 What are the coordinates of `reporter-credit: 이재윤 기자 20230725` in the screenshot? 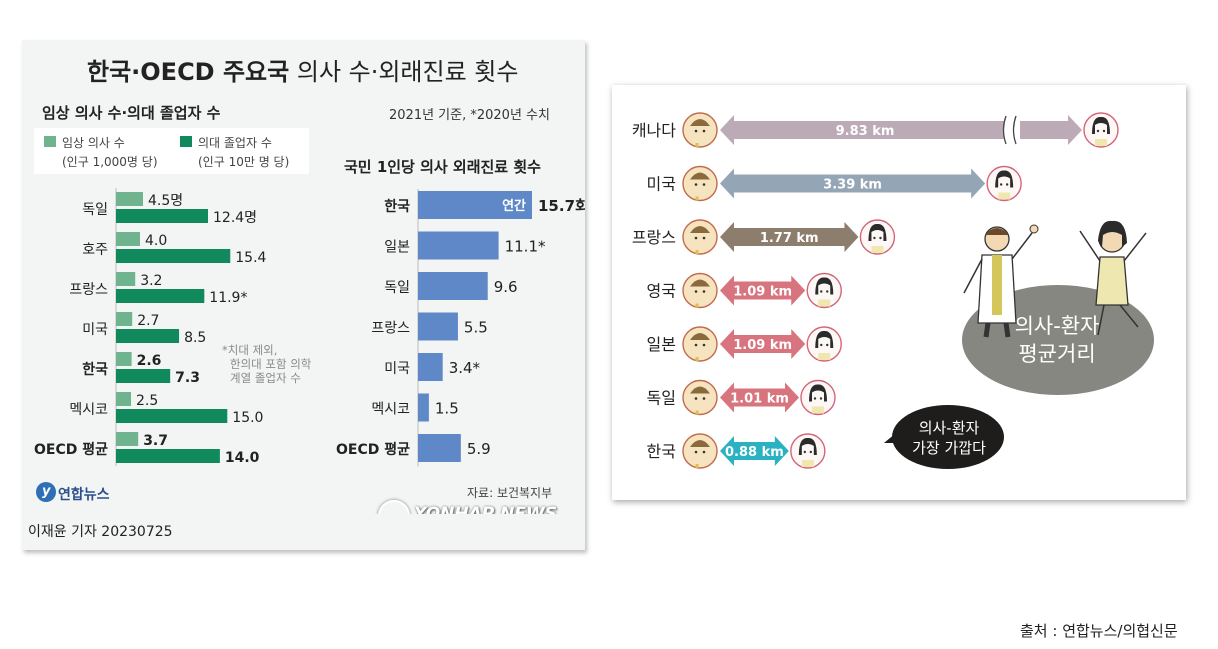 It's located at (100, 532).